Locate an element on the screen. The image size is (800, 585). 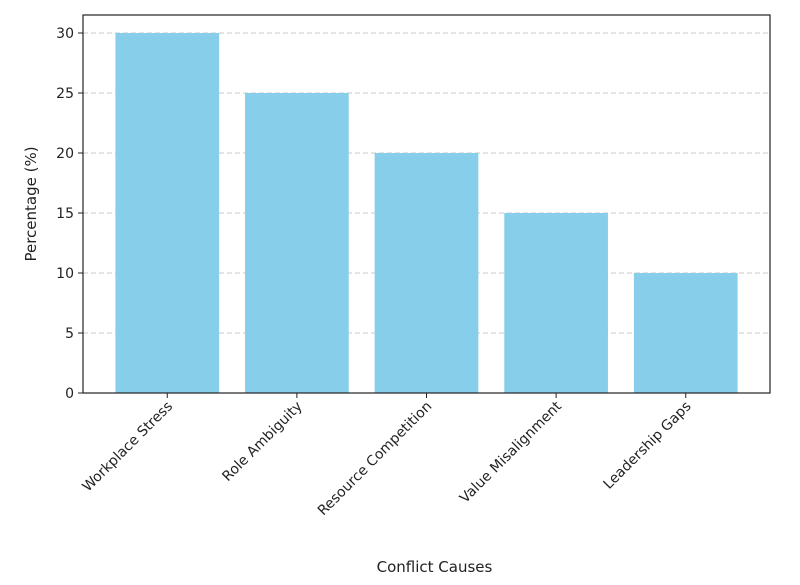
y-tick-label: 10 is located at coordinates (65, 274).